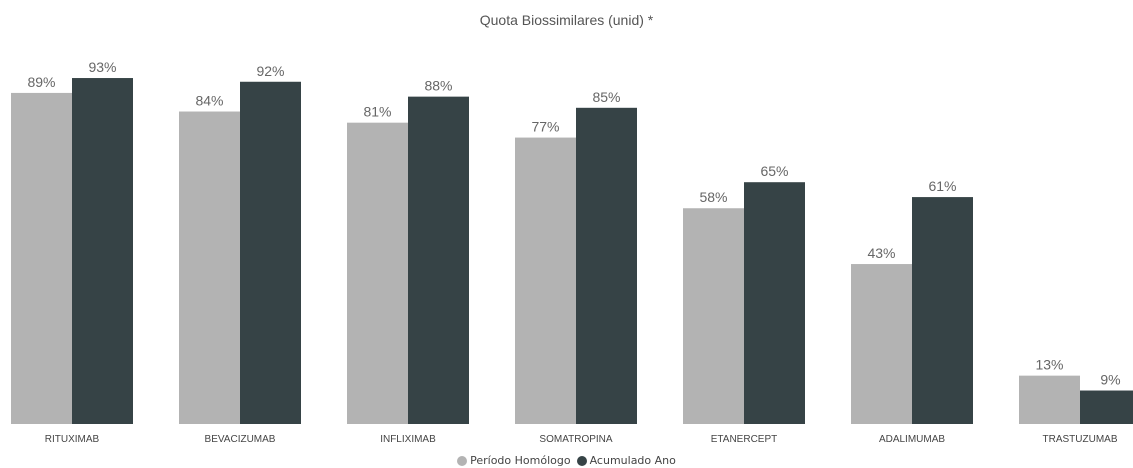  Describe the element at coordinates (774, 171) in the screenshot. I see `data-label-etanercept-acumulado-ano: 65%` at that location.